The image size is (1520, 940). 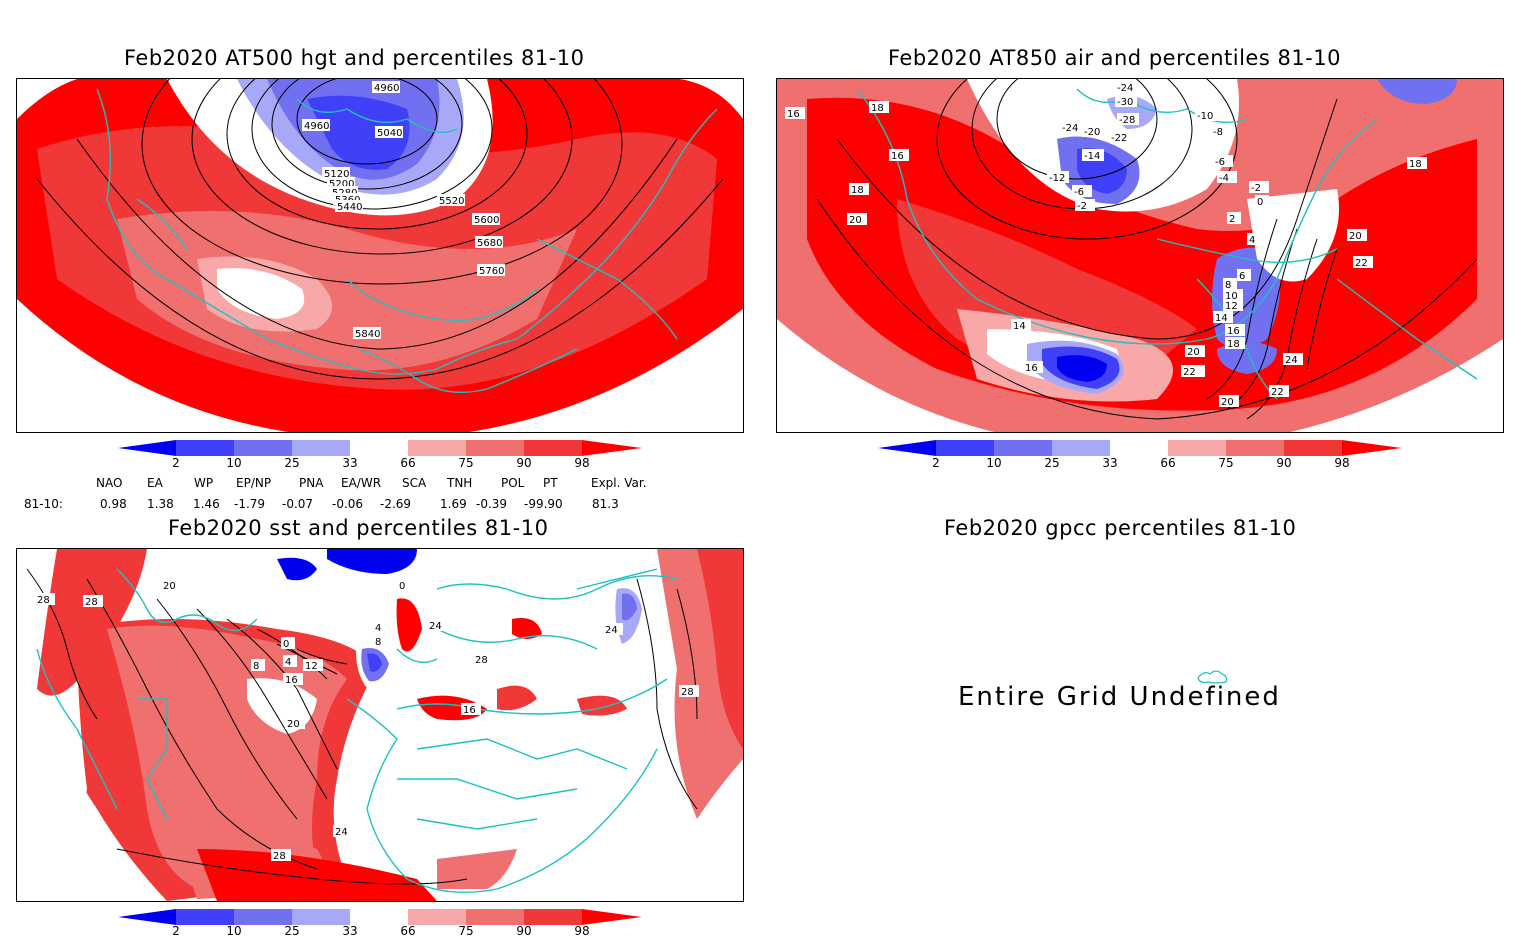 I want to click on colorbar-500hgt: 2 10 25 33 66 75 90 98, so click(x=380, y=457).